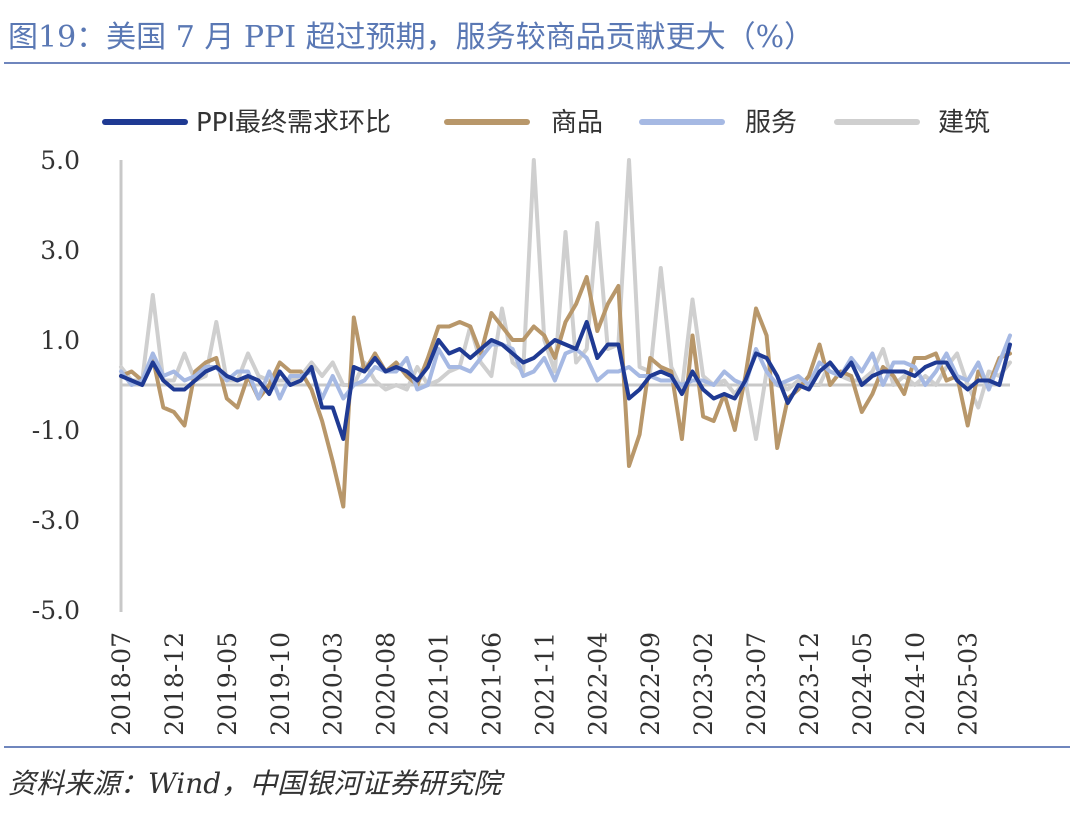  What do you see at coordinates (280, 684) in the screenshot?
I see `x-tick-label: 2019-10` at bounding box center [280, 684].